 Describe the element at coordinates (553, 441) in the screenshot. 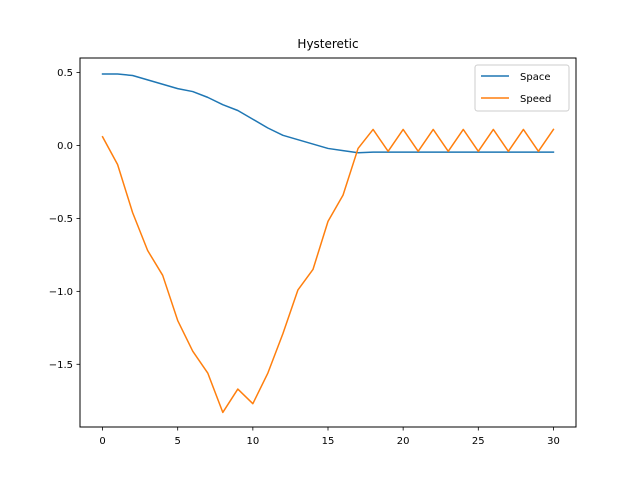

I see `x-tick-label: 30` at that location.